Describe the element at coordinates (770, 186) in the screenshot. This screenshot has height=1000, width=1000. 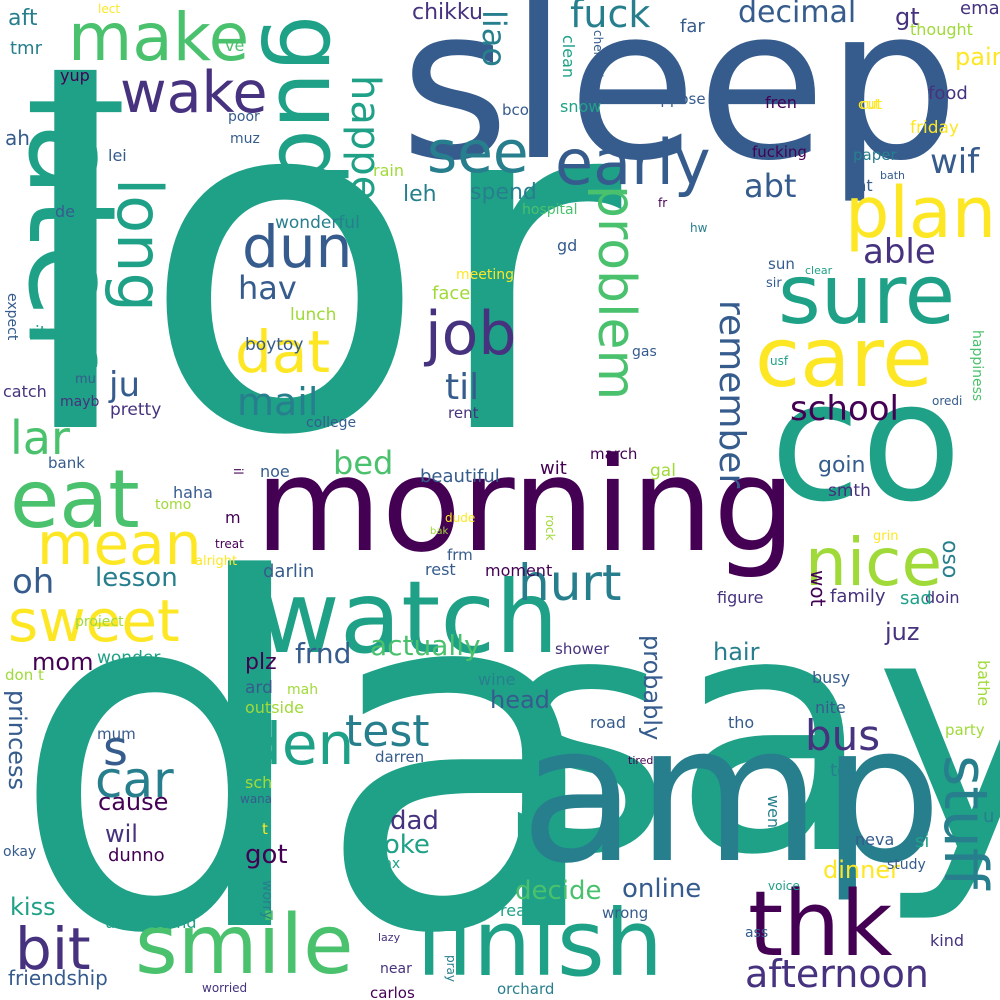
I see `word-abt: abt` at that location.